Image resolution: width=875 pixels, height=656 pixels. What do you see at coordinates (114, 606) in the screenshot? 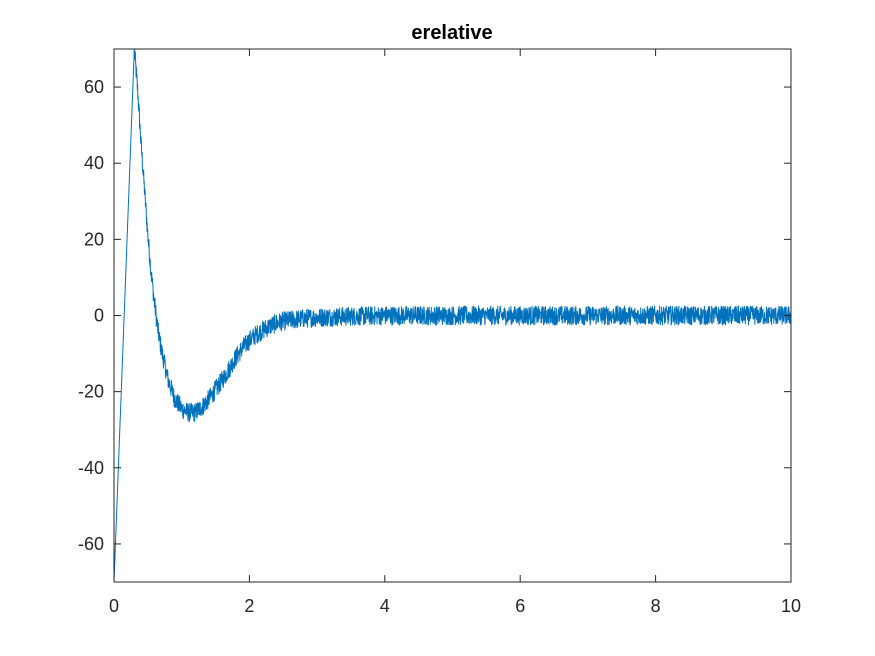
I see `x-tick-label: 0` at bounding box center [114, 606].